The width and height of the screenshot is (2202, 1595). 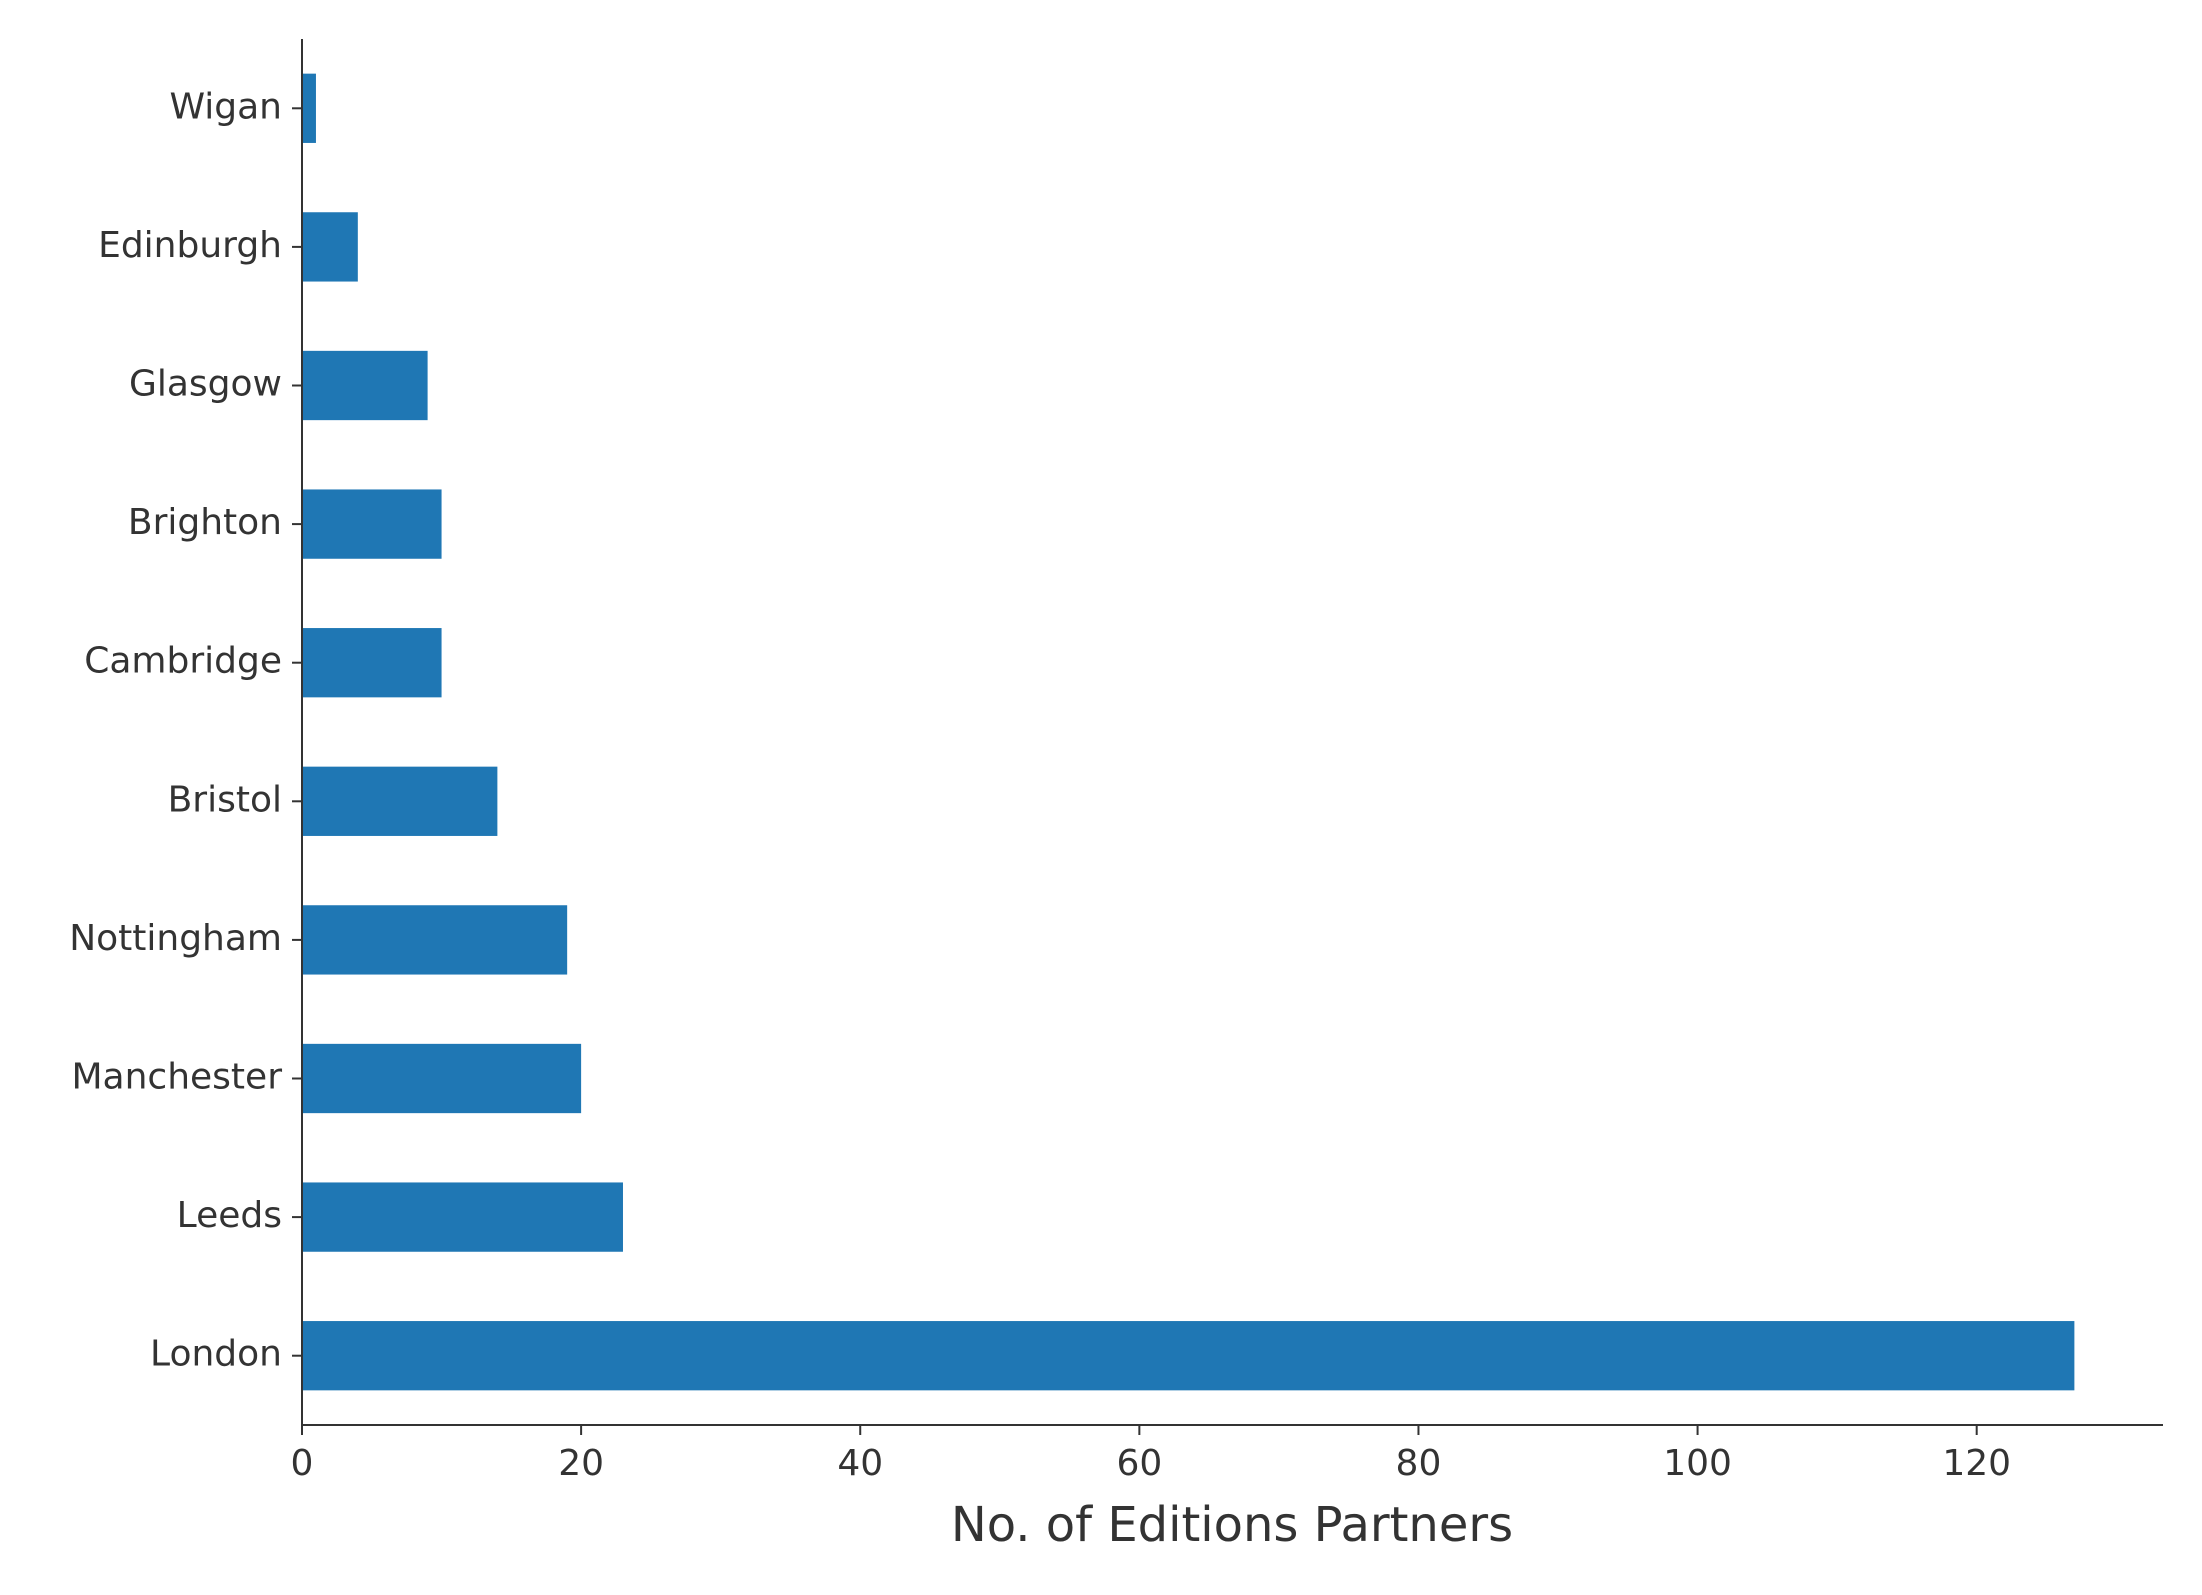 I want to click on x-tick-label: 20, so click(x=581, y=1463).